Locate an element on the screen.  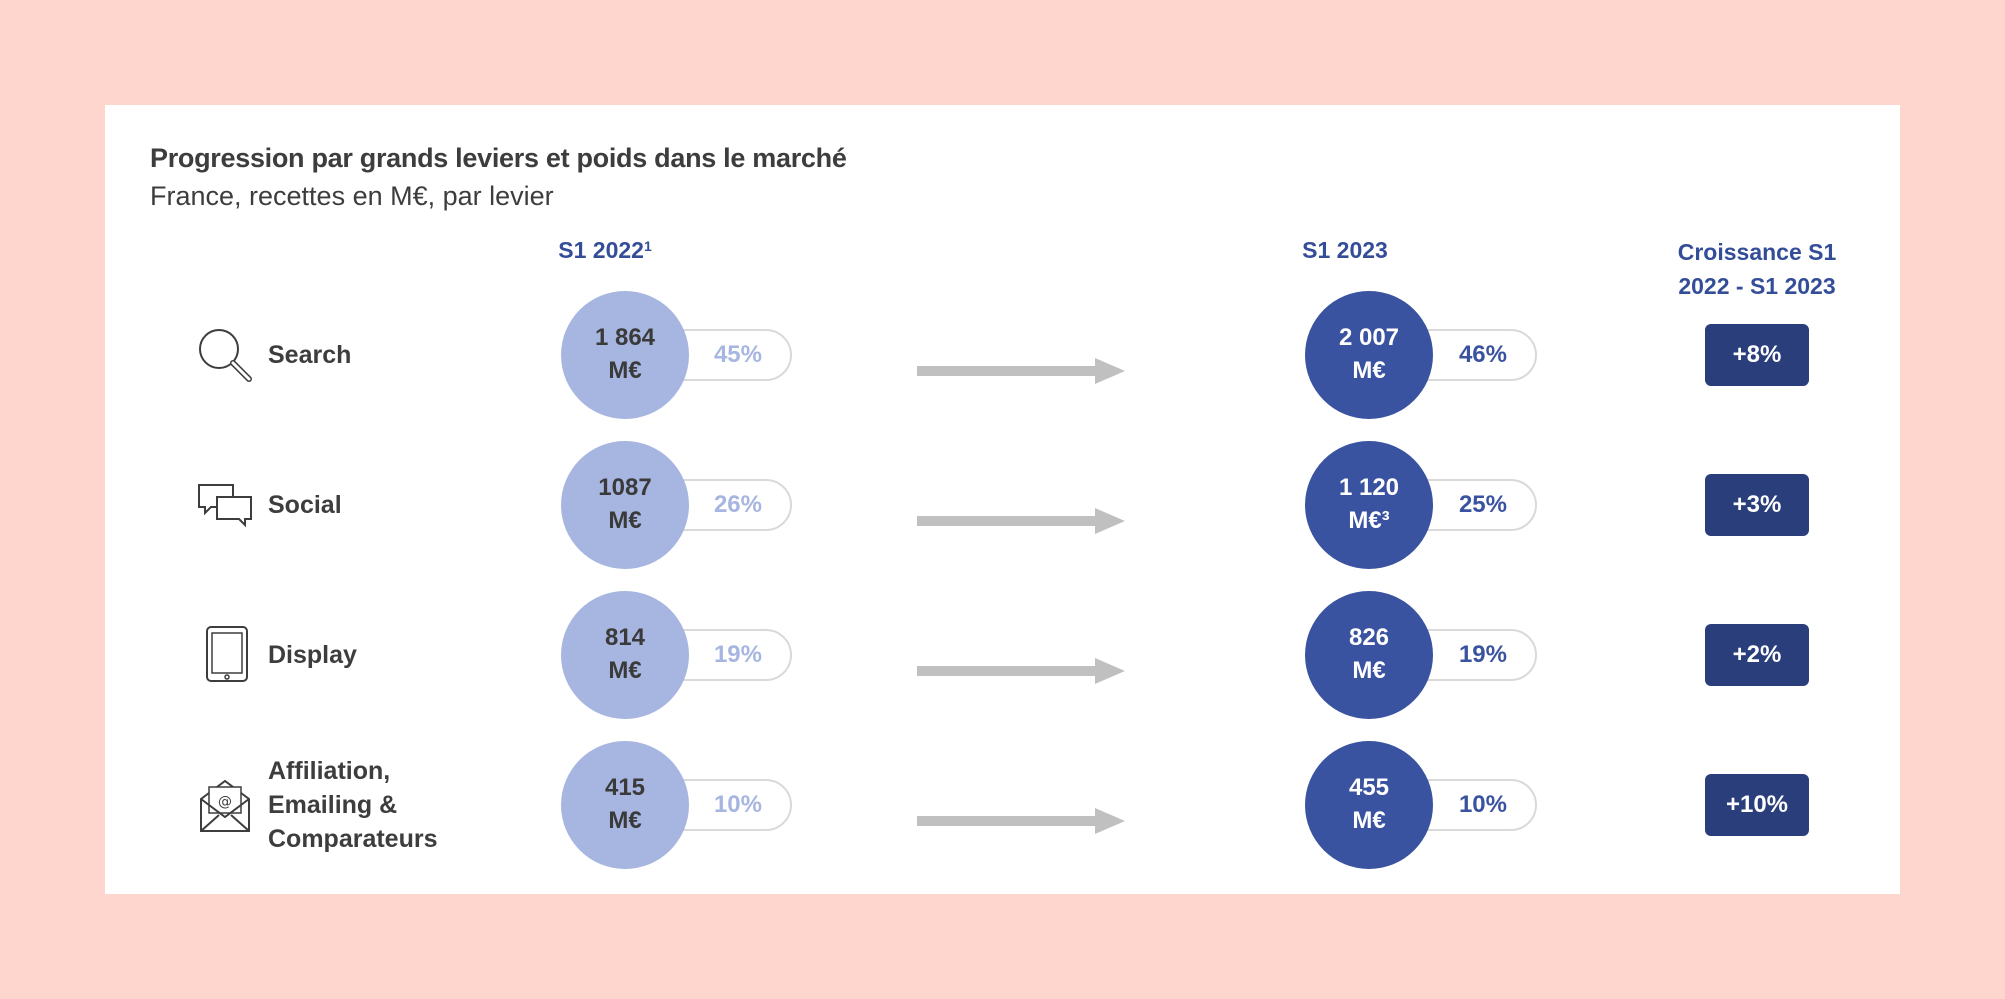
levier-label: Affiliation, Emailing & Comparateurs is located at coordinates (353, 805).